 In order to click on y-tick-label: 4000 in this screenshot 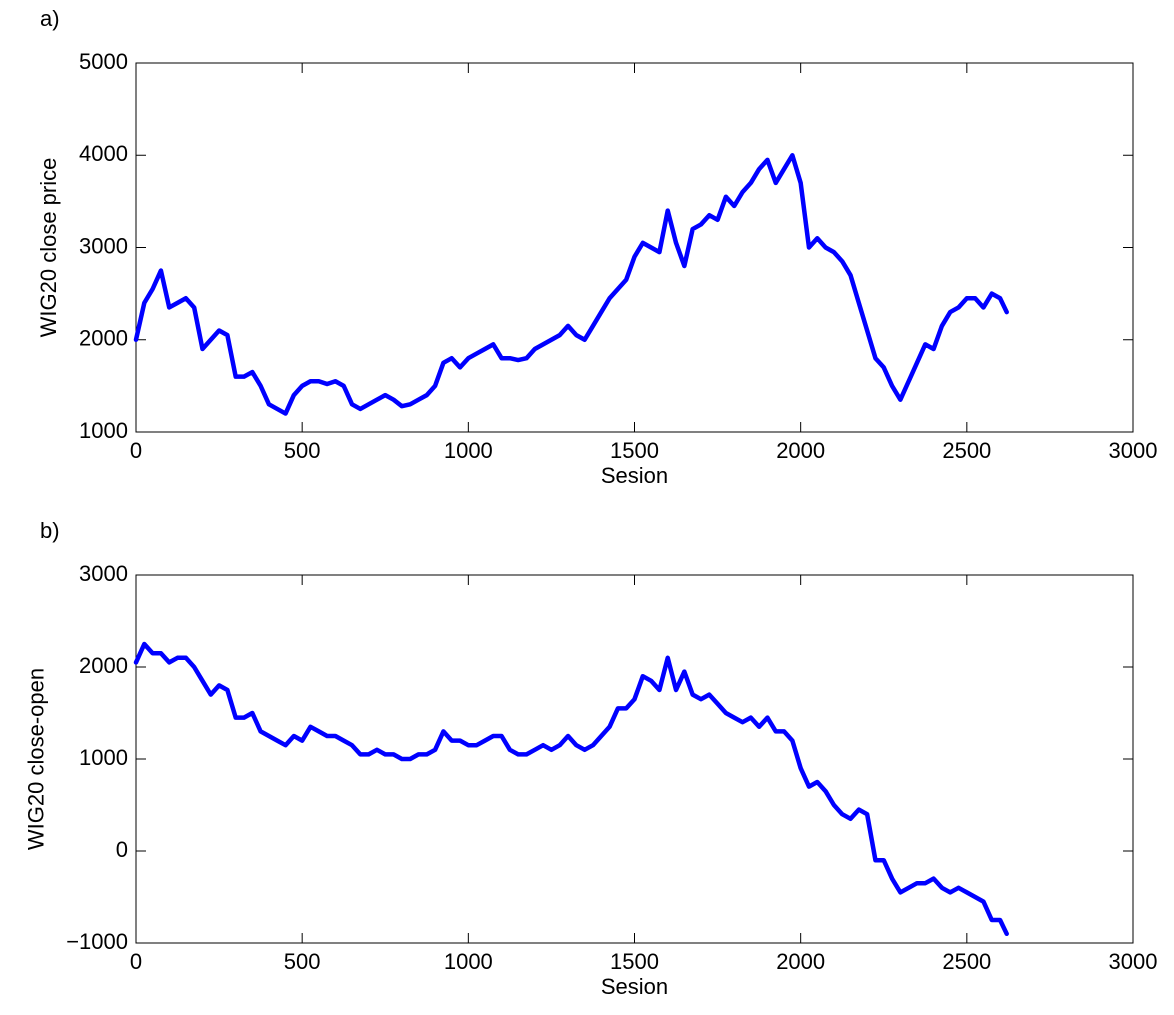, I will do `click(103, 153)`.